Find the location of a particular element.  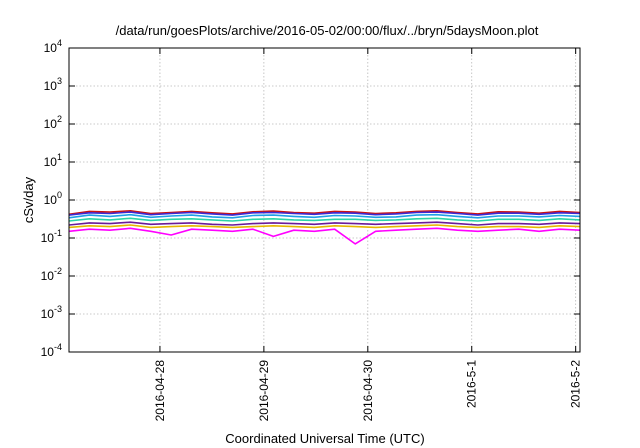

y-tick-label: 10² is located at coordinates (53, 122).